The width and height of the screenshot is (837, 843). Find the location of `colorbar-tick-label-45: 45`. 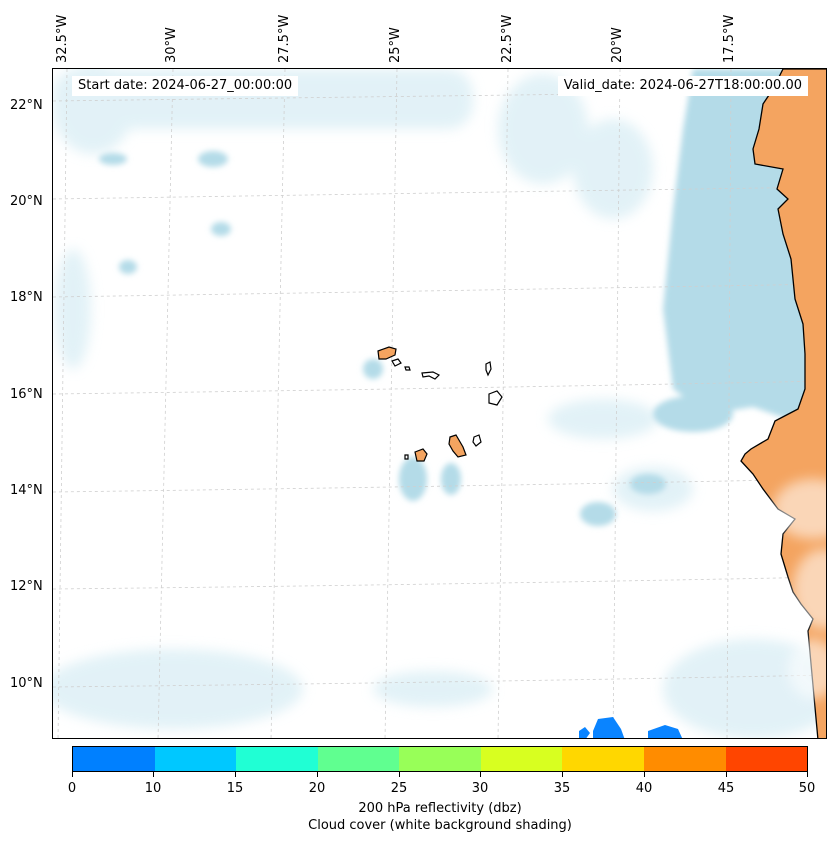

colorbar-tick-label-45: 45 is located at coordinates (726, 788).